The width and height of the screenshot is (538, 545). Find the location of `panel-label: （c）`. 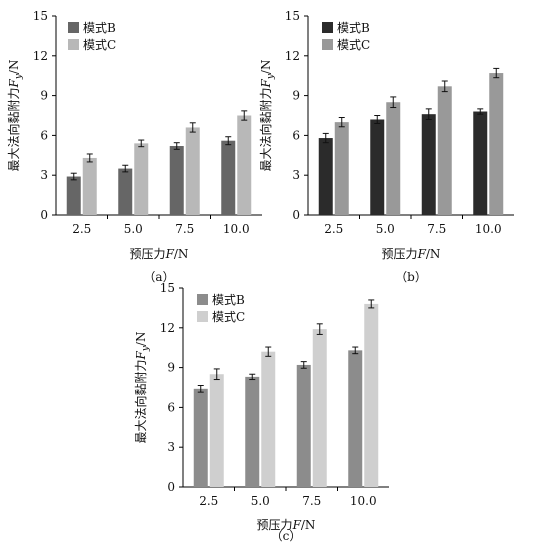

panel-label: （c） is located at coordinates (286, 536).